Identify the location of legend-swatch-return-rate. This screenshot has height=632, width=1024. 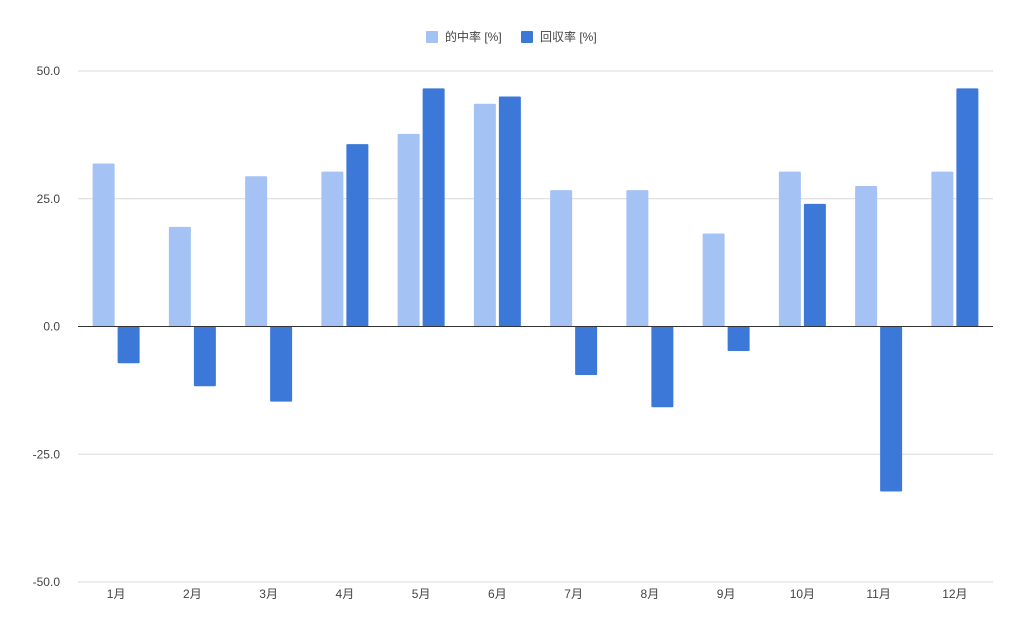
(527, 37).